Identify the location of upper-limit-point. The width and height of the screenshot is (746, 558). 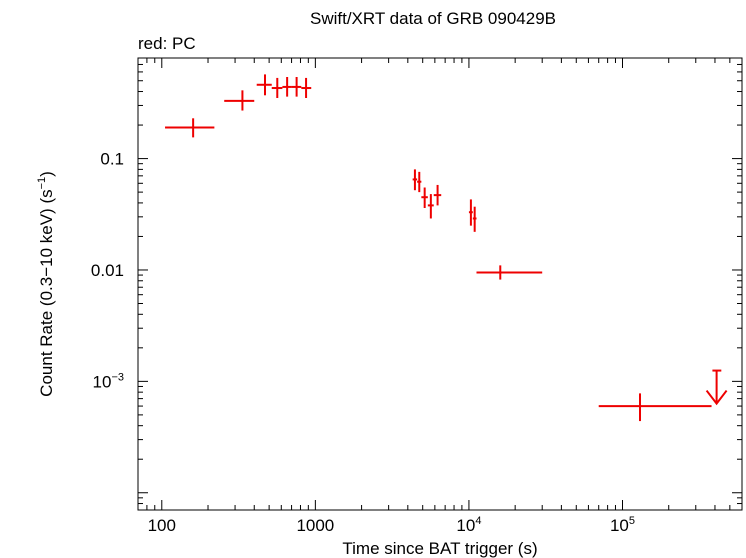
(716, 387).